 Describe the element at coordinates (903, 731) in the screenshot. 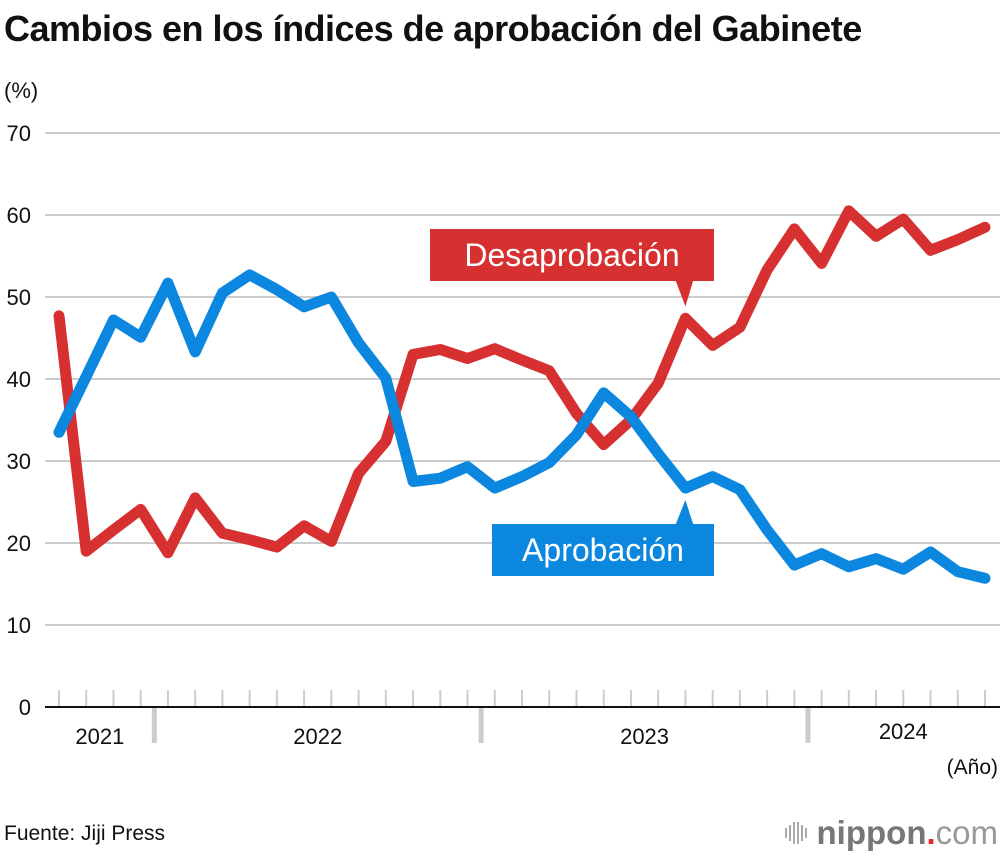

I see `year-label: 2024` at that location.